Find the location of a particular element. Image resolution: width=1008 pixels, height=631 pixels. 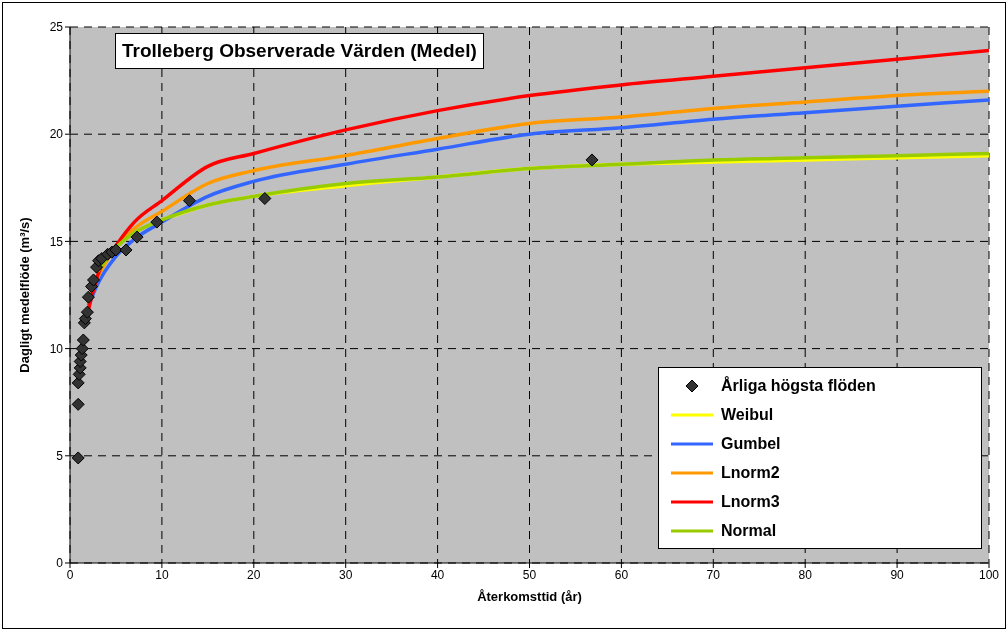

x-tick-label: 80 is located at coordinates (805, 574).